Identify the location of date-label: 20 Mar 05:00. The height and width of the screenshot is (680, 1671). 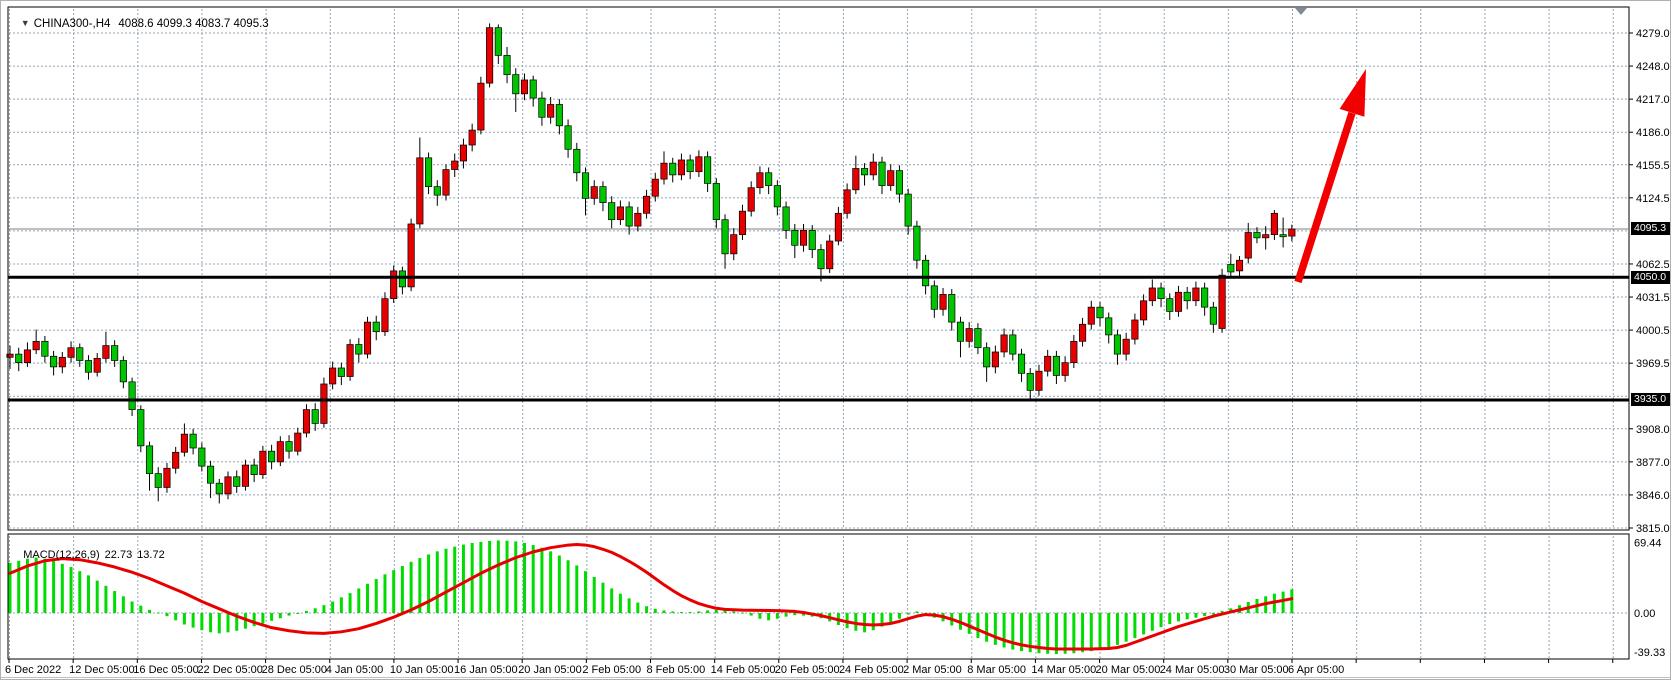
(1128, 670).